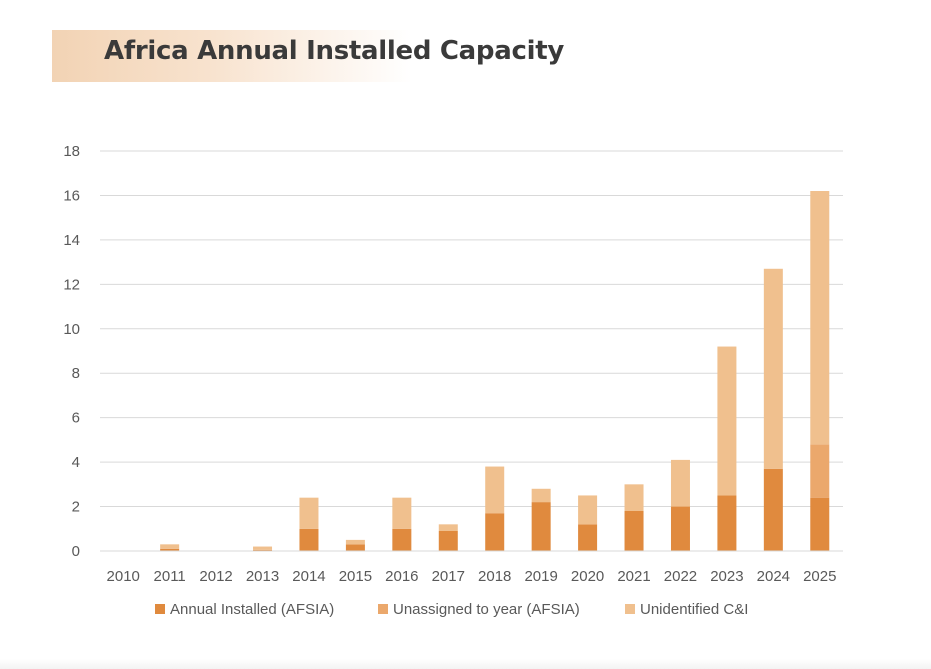 The height and width of the screenshot is (669, 931). What do you see at coordinates (465, 664) in the screenshot?
I see `bottom-edge-fade` at bounding box center [465, 664].